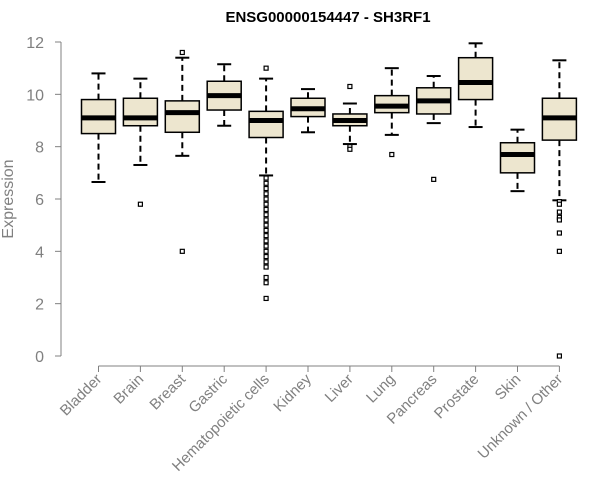  Describe the element at coordinates (39, 200) in the screenshot. I see `y-tick-label: 6` at that location.